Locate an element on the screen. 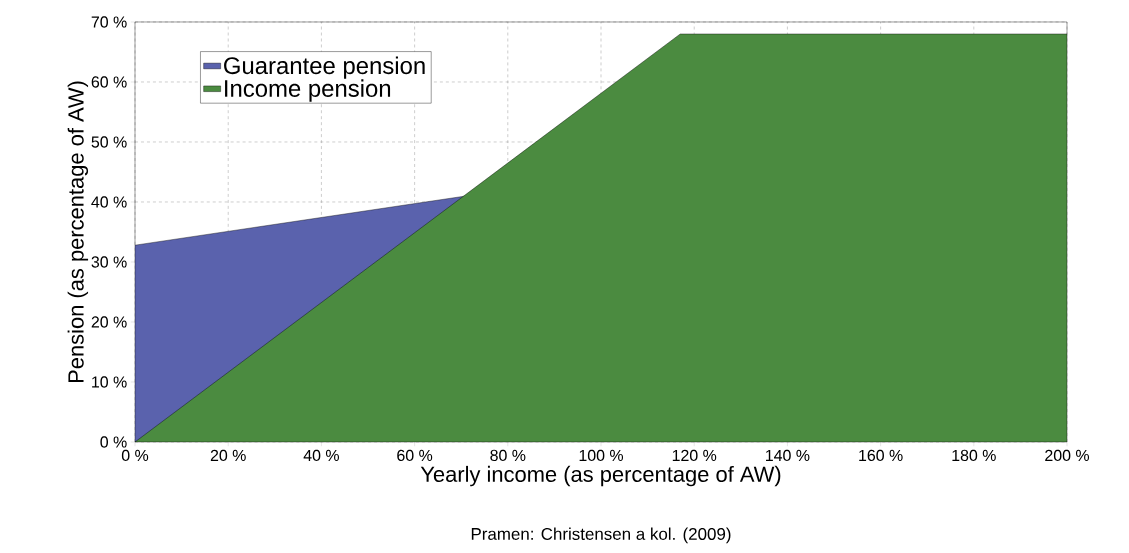 This screenshot has width=1129, height=553. x-tick-label: 0 % is located at coordinates (135, 455).